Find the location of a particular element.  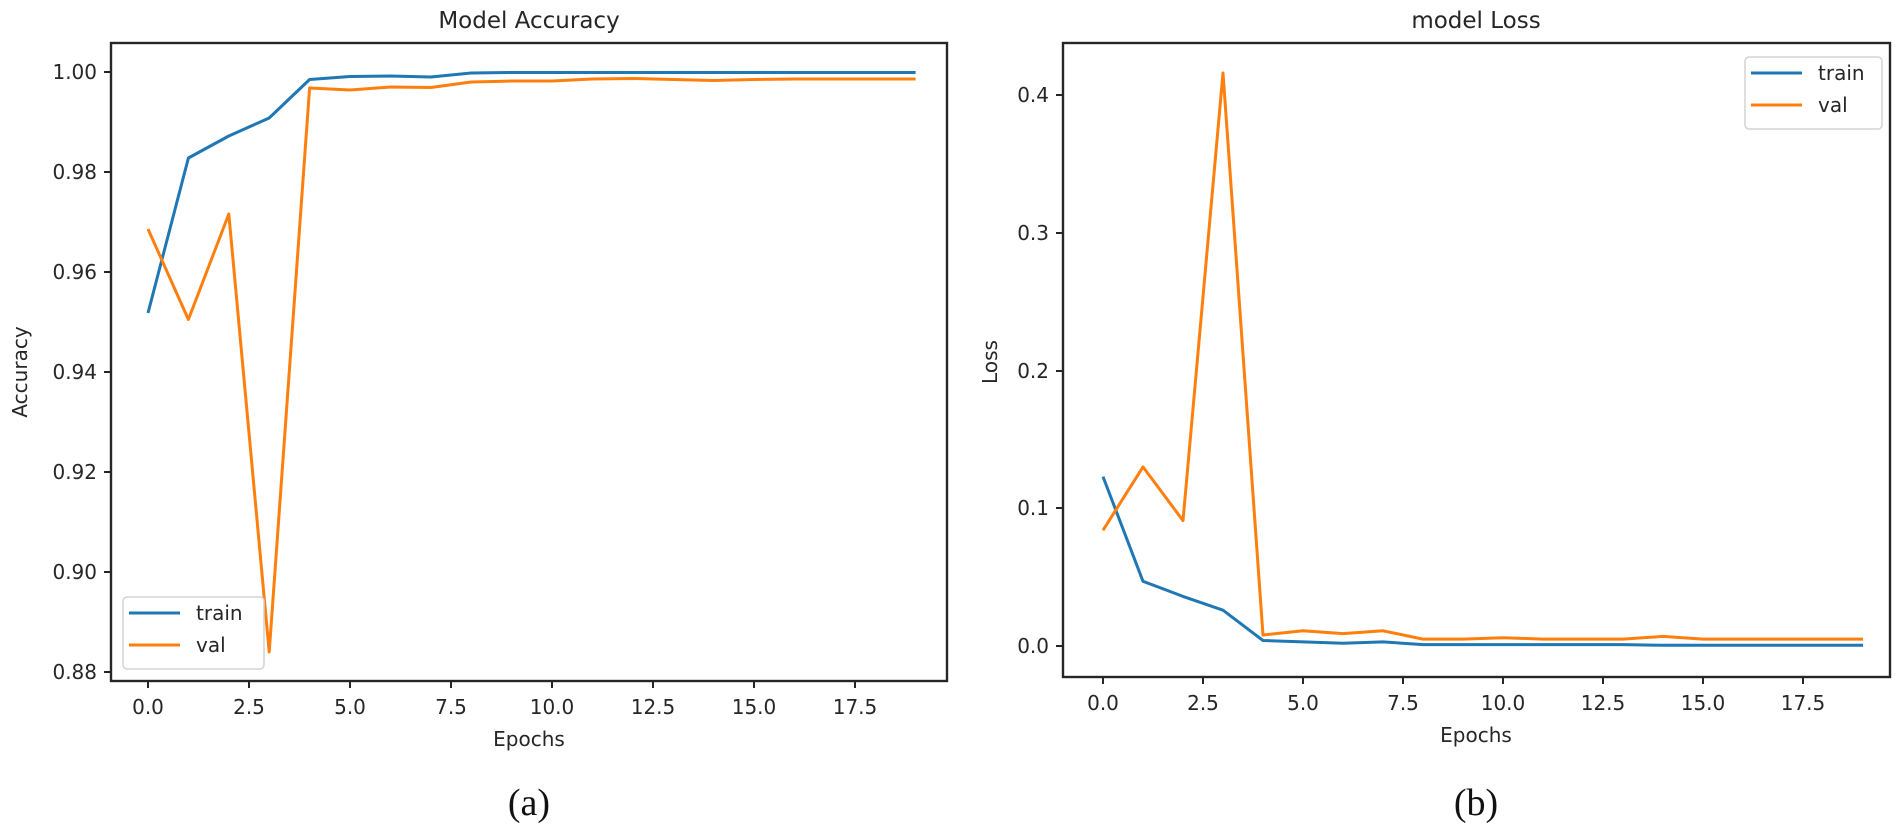

accuracy-legend: train val is located at coordinates (193, 633).